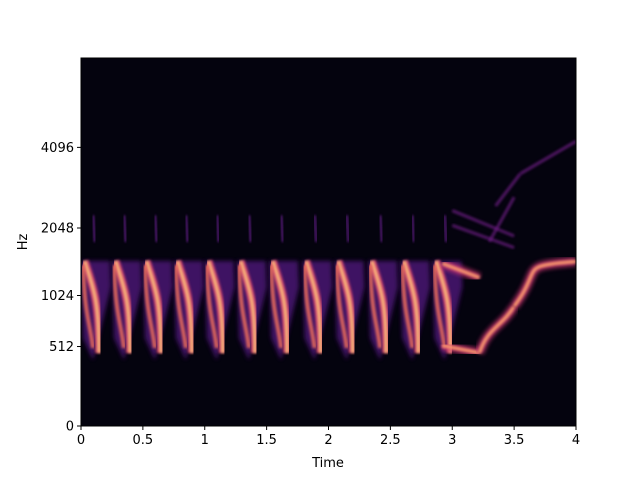 The height and width of the screenshot is (480, 640). What do you see at coordinates (70, 427) in the screenshot?
I see `y-tick-label: 0` at bounding box center [70, 427].